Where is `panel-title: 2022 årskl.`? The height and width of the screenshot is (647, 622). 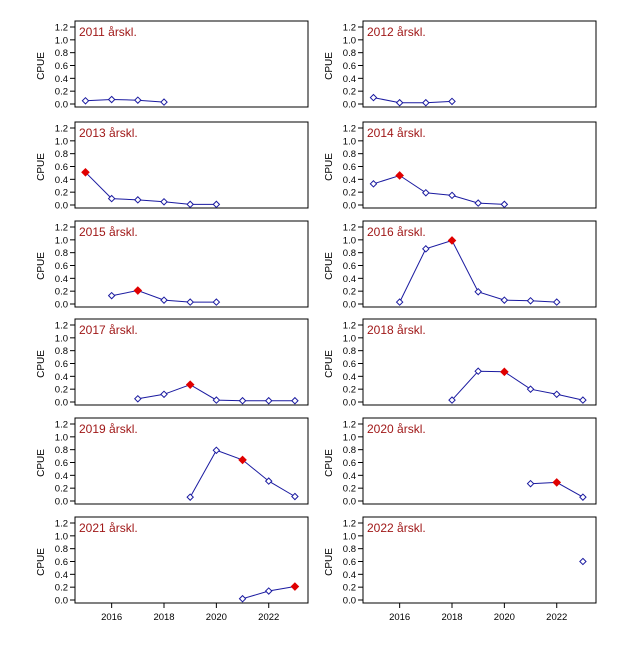 panel-title: 2022 årskl. is located at coordinates (396, 528).